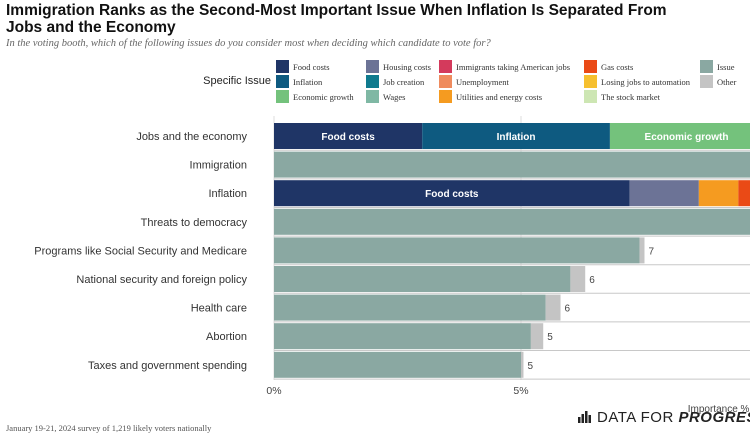 The width and height of the screenshot is (750, 438). I want to click on legend-swatch-wages, so click(372, 96).